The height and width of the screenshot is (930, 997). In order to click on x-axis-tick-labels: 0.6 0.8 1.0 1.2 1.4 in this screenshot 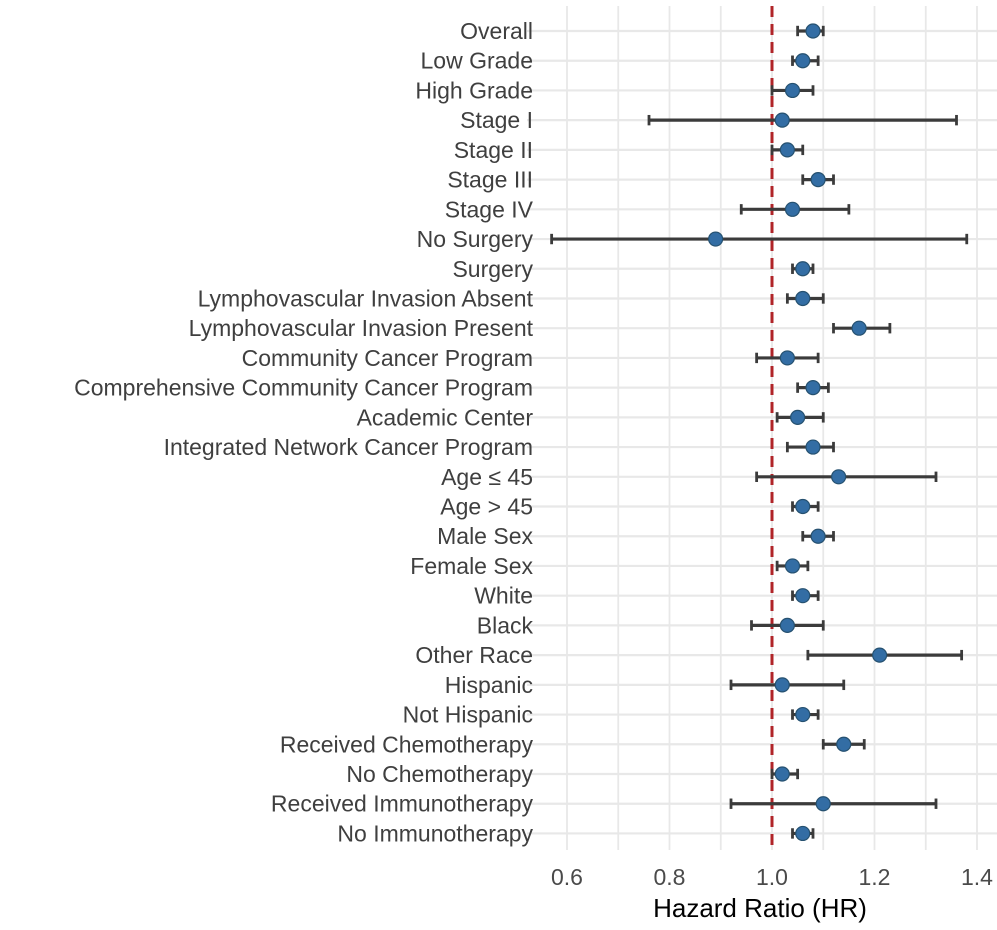, I will do `click(772, 877)`.